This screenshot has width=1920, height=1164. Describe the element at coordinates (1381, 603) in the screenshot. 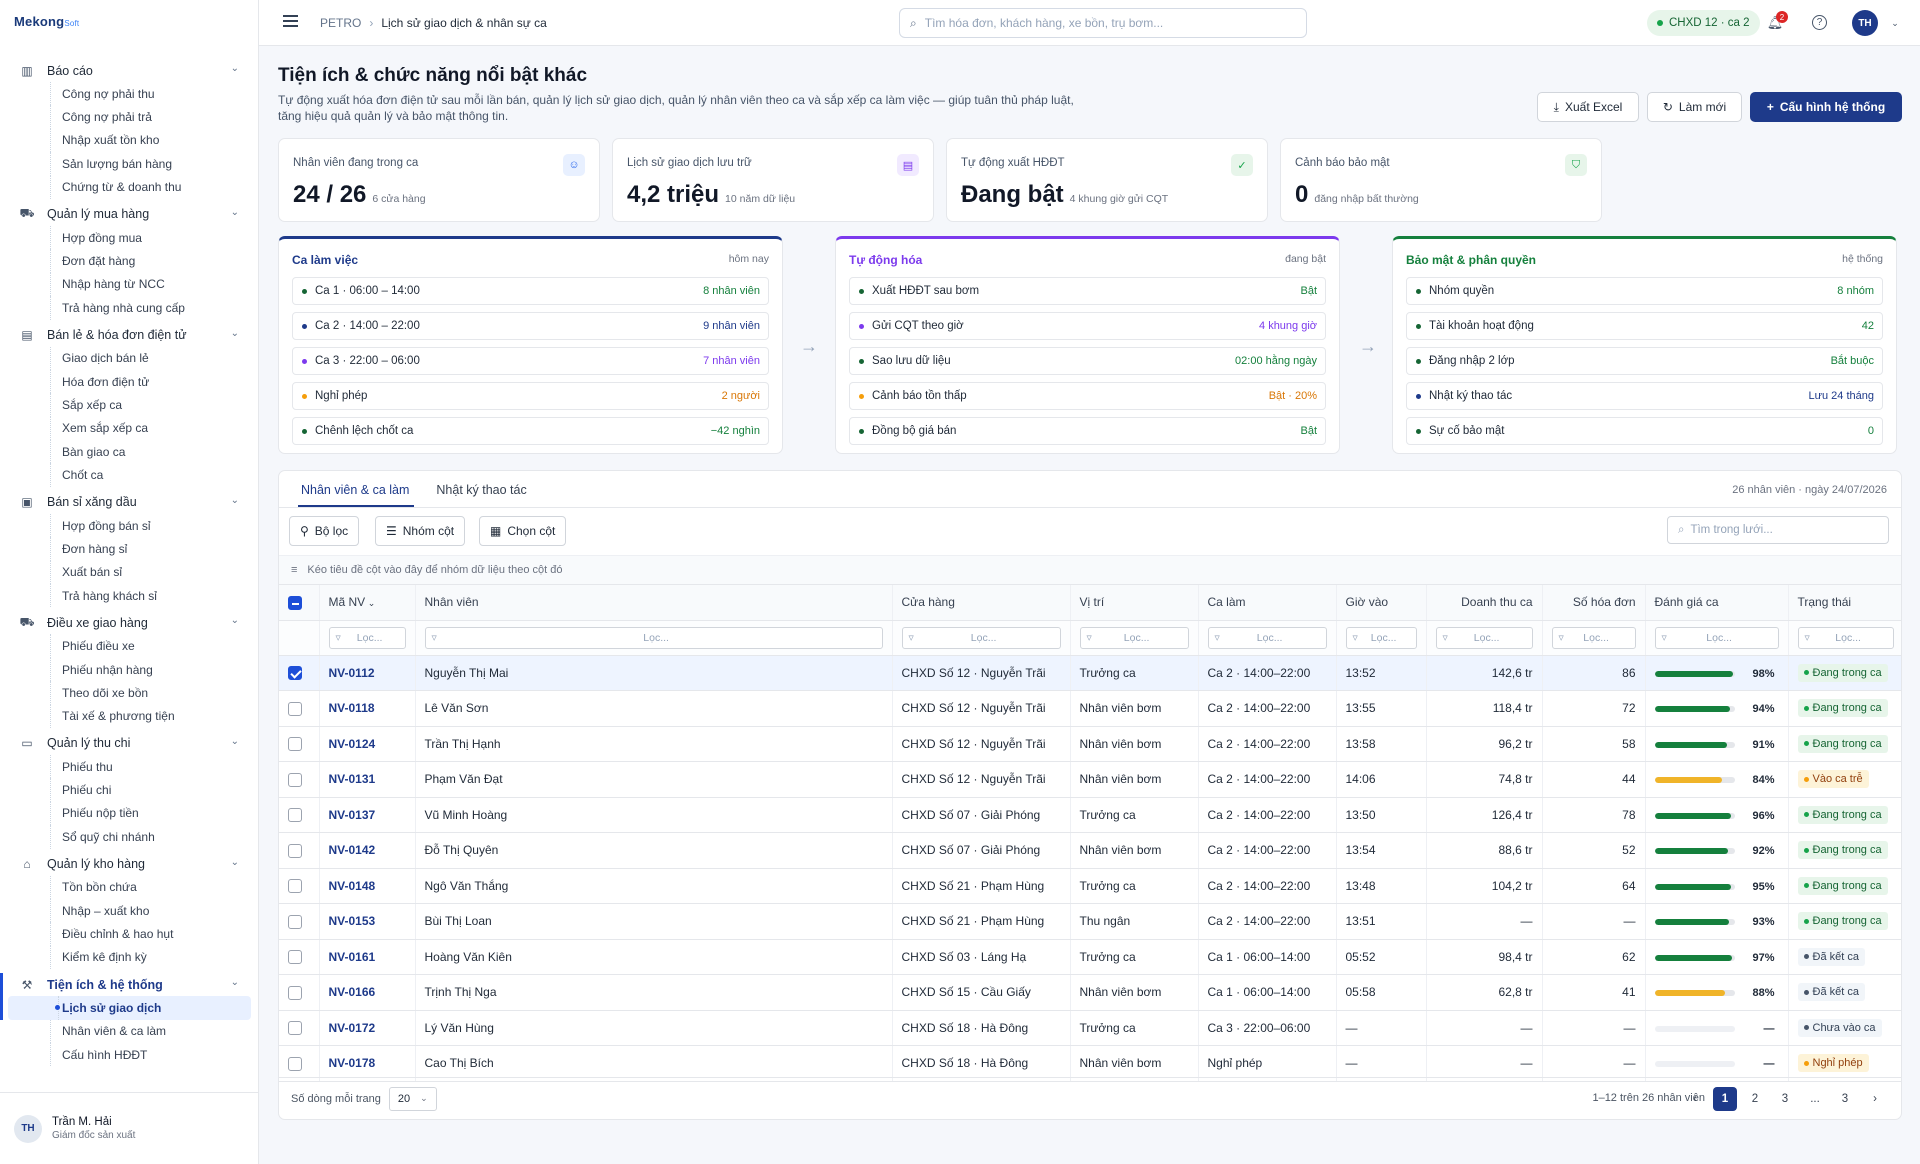

I see `column-header-gio-vao: Giờ vào` at that location.